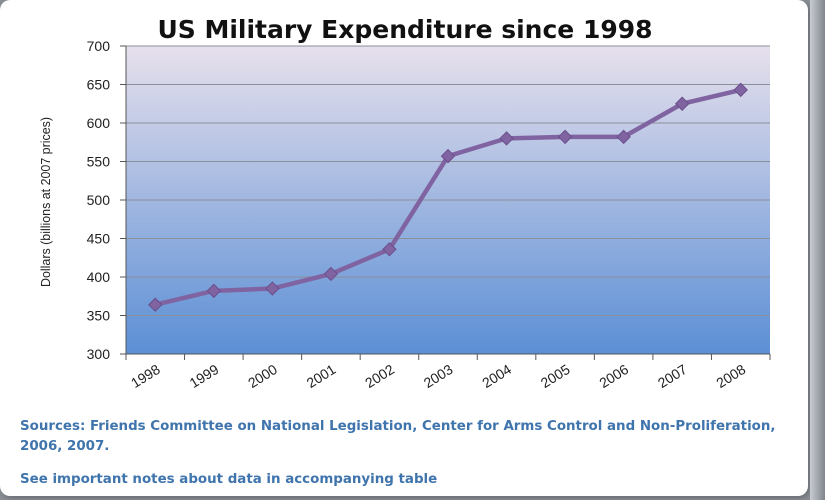  What do you see at coordinates (438, 376) in the screenshot?
I see `x-tick-label-2003: 2003` at bounding box center [438, 376].